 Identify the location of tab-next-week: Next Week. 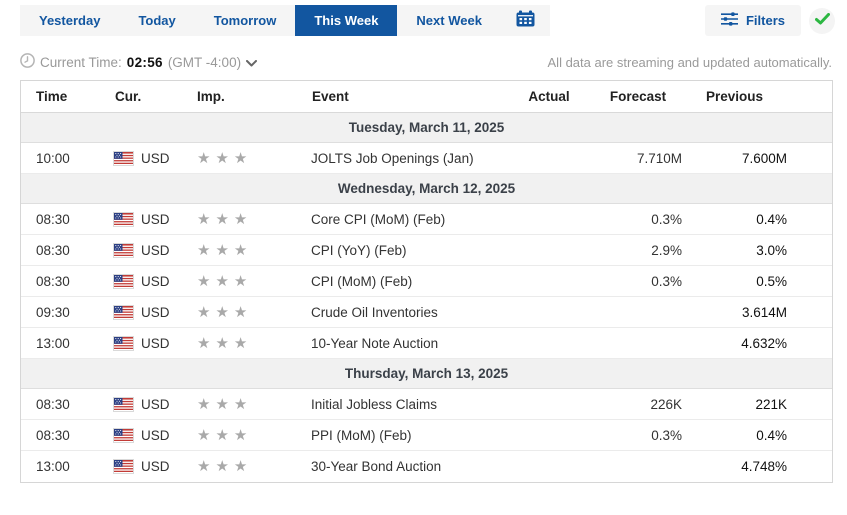
(449, 20).